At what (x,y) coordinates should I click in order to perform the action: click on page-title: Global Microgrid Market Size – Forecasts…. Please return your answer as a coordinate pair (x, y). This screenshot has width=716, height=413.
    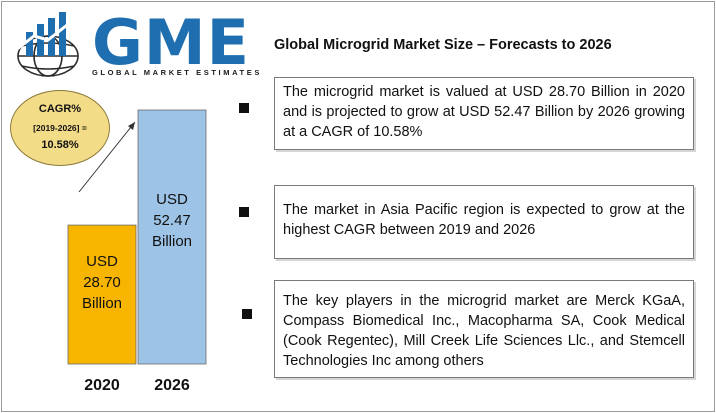
    Looking at the image, I should click on (443, 45).